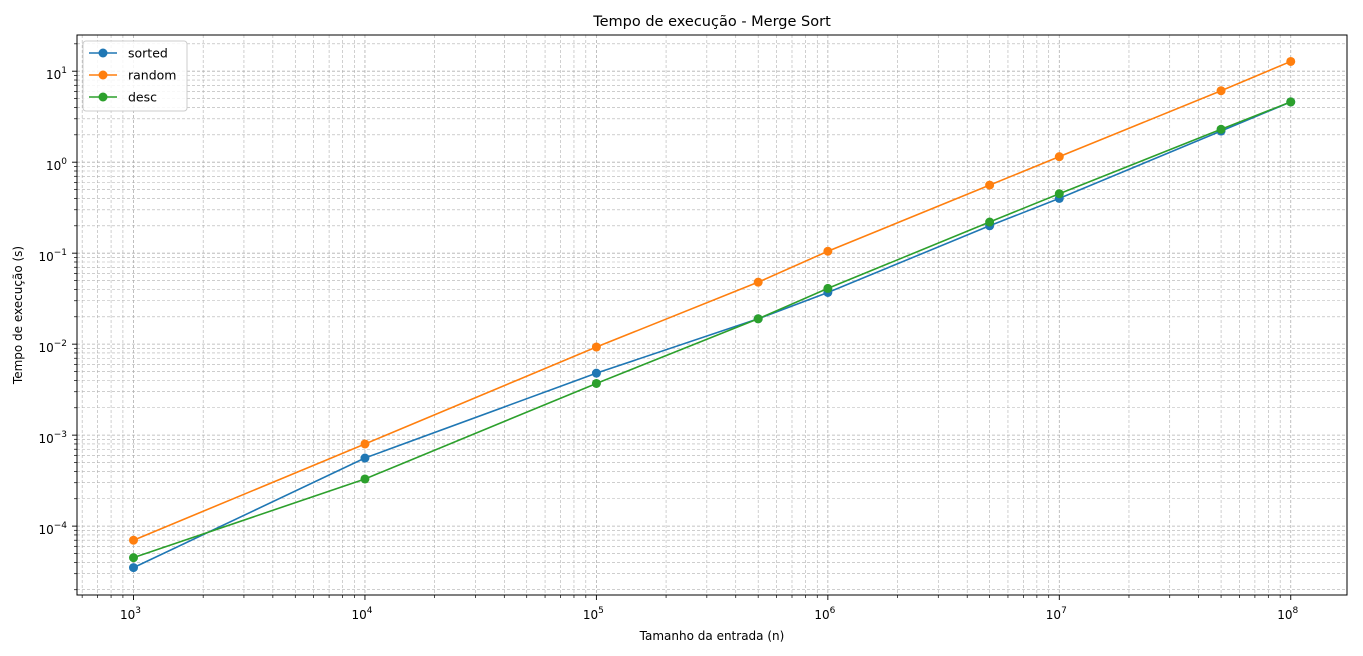 The height and width of the screenshot is (656, 1363). I want to click on x-tick-label: 10³, so click(130, 614).